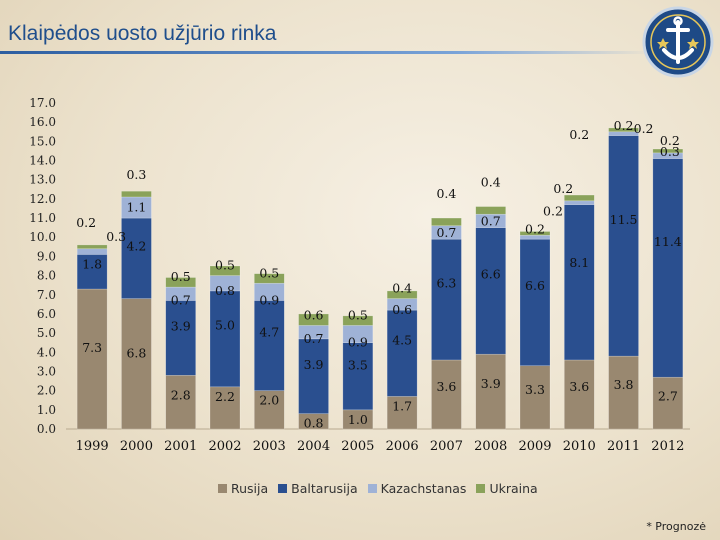 The image size is (720, 540). Describe the element at coordinates (623, 446) in the screenshot. I see `x-tick-label: 2011` at that location.